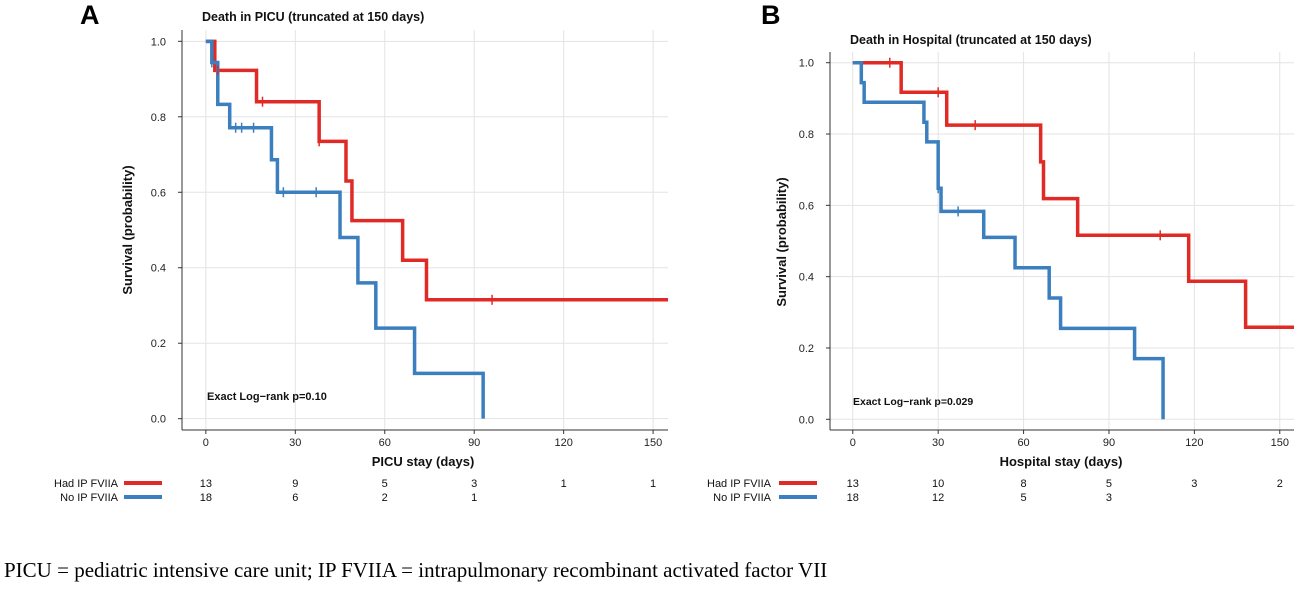  Describe the element at coordinates (938, 498) in the screenshot. I see `risk-number-no-b: 12` at that location.